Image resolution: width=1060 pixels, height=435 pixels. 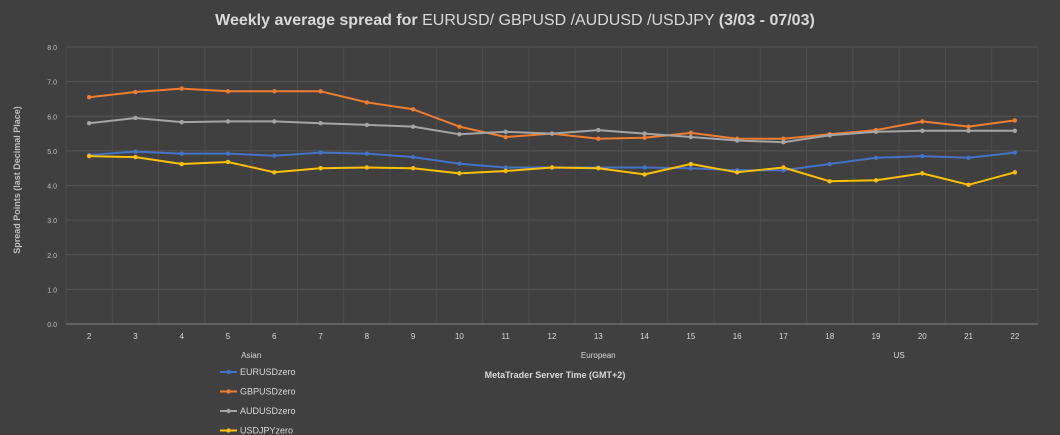 What do you see at coordinates (320, 336) in the screenshot?
I see `x-tick-label: 7` at bounding box center [320, 336].